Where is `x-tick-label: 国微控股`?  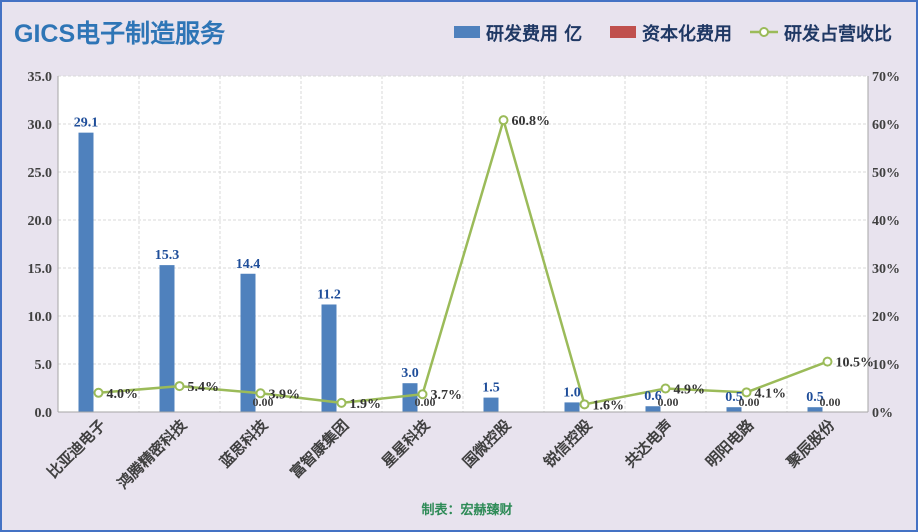 x-tick-label: 国微控股 is located at coordinates (487, 443).